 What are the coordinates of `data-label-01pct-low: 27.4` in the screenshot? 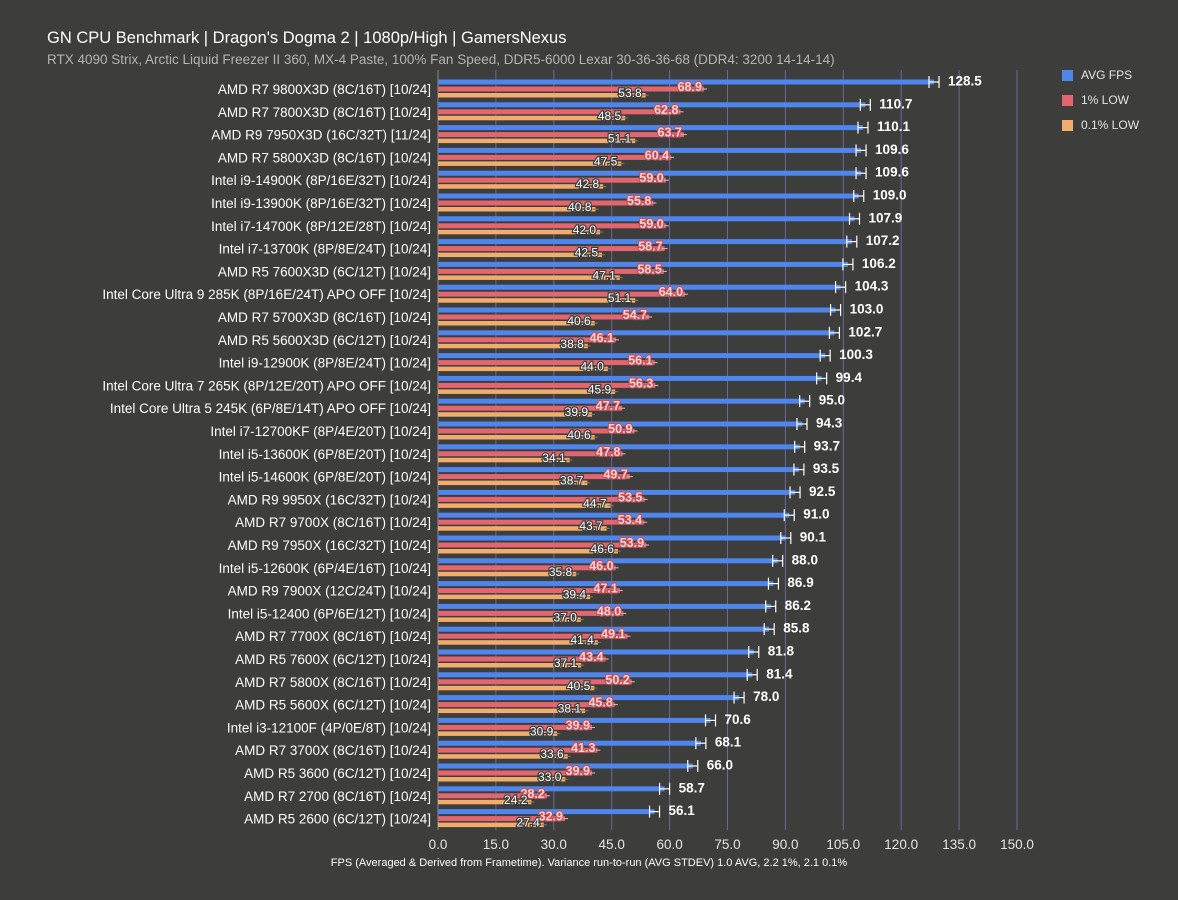 It's located at (528, 823).